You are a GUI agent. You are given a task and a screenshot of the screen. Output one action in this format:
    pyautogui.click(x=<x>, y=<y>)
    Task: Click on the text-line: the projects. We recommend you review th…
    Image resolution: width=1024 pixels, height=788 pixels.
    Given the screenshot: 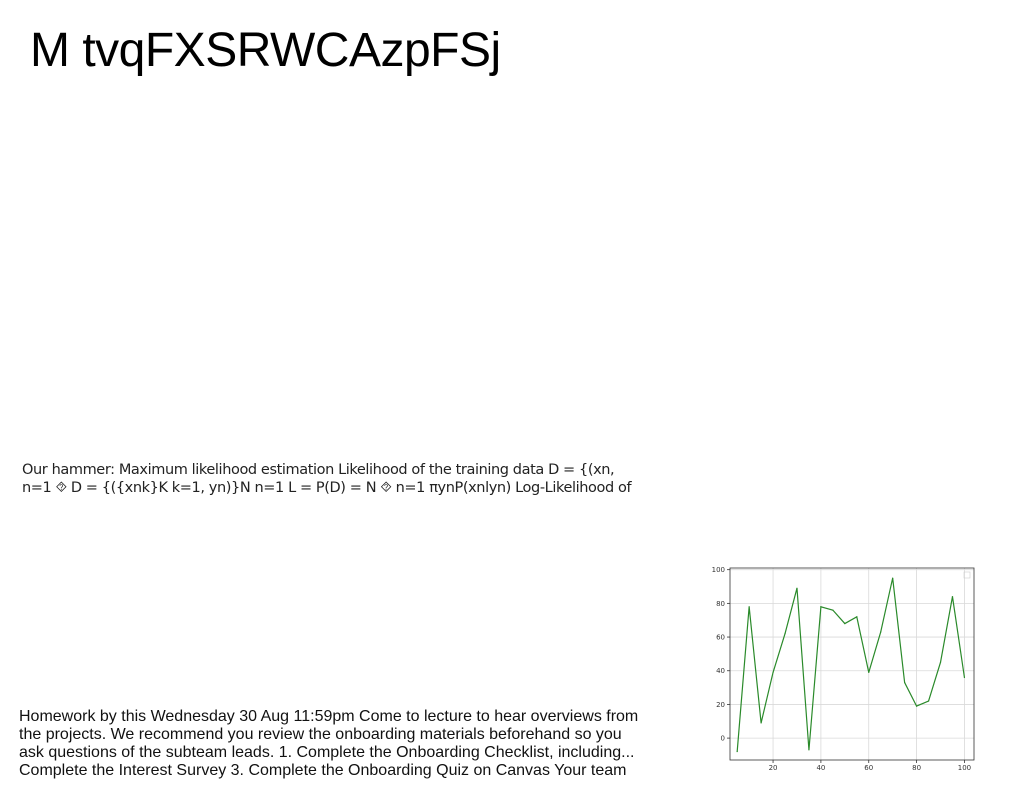 What is the action you would take?
    pyautogui.click(x=320, y=734)
    